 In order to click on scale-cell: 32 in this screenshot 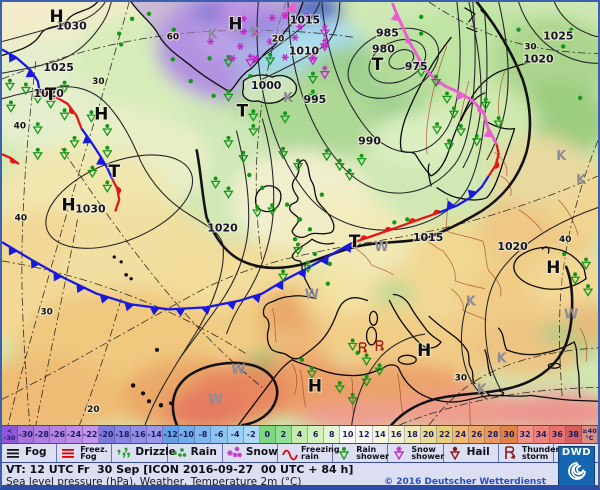, I will do `click(525, 434)`.